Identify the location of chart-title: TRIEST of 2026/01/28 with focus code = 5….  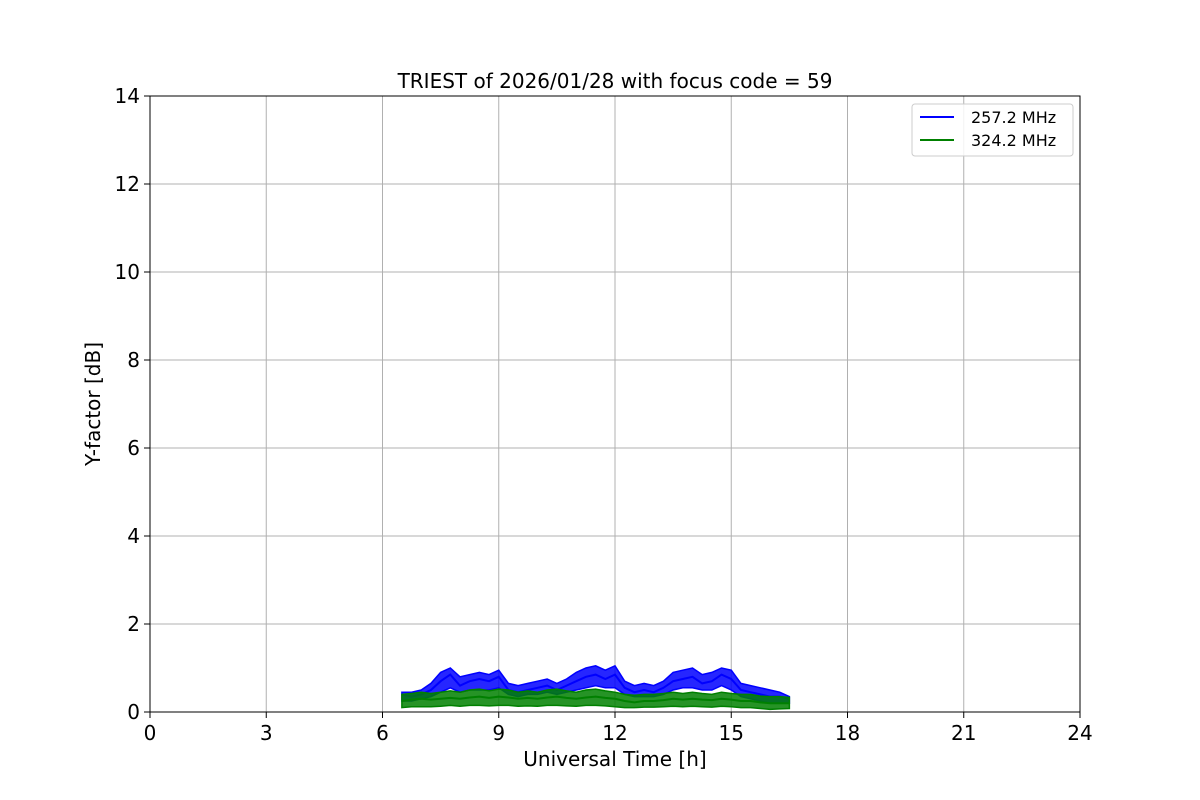
(615, 81).